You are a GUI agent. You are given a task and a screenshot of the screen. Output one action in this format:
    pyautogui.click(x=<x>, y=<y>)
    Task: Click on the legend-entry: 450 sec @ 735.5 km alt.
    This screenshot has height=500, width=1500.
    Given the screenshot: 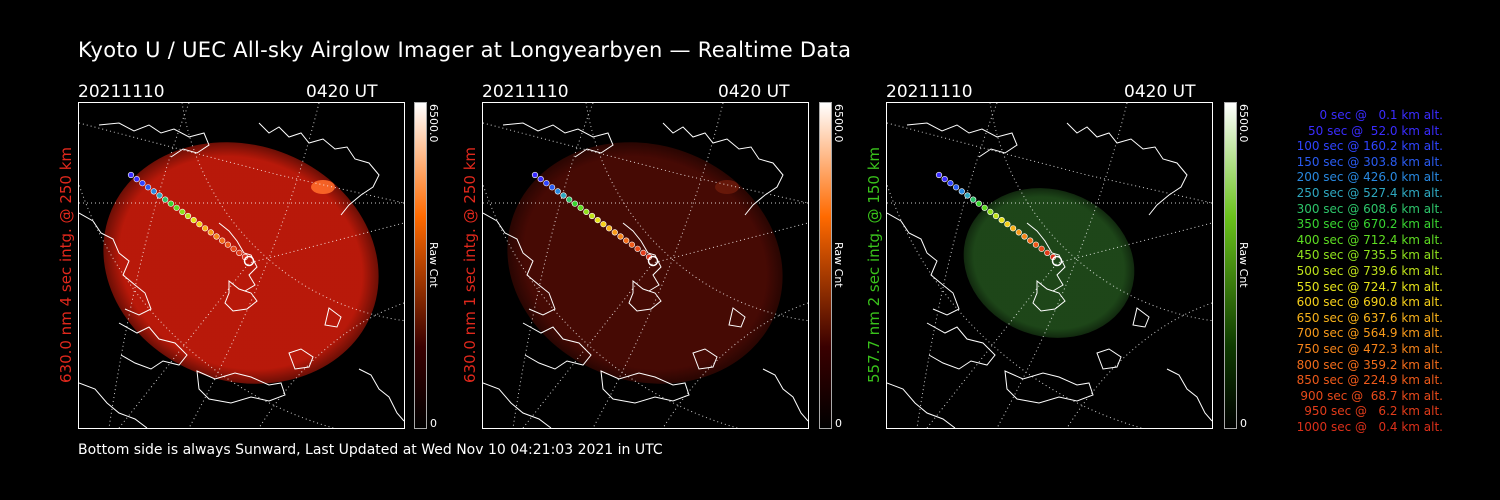 What is the action you would take?
    pyautogui.click(x=1369, y=255)
    